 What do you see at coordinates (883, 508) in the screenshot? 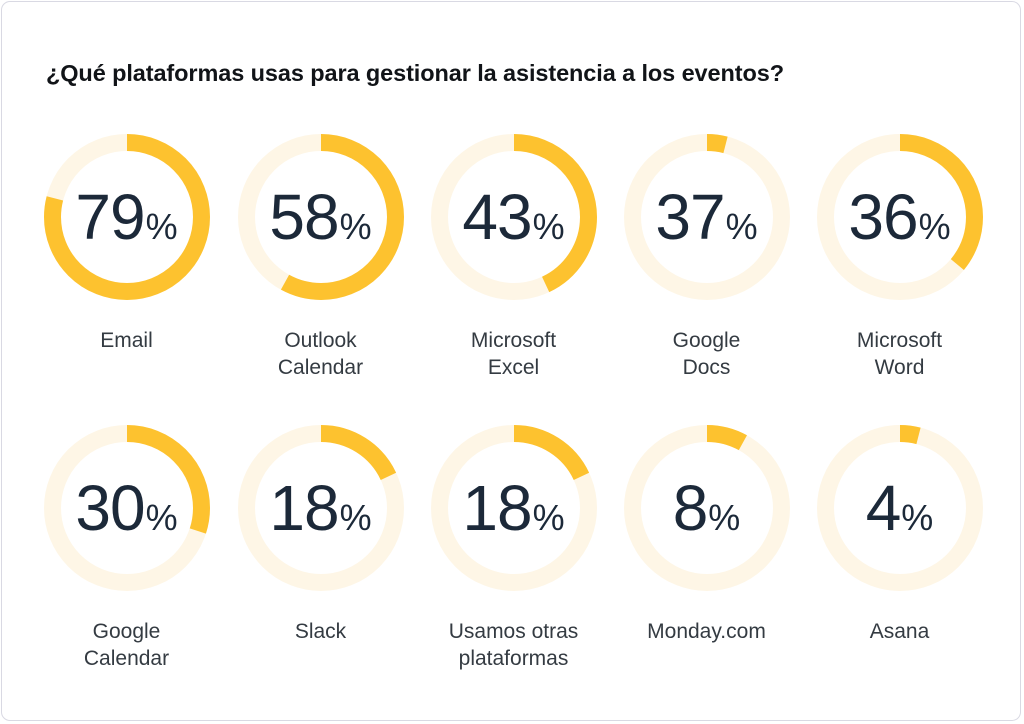
I see `value-number: 4` at bounding box center [883, 508].